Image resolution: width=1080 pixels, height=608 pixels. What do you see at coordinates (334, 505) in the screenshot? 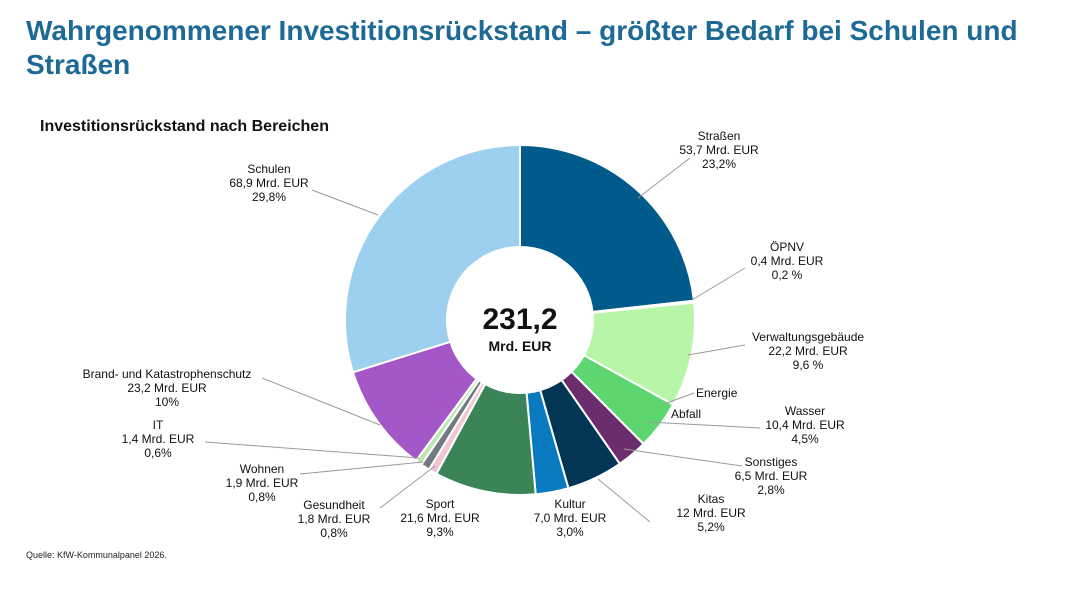
I see `label-gesundheit-name: Gesundheit` at bounding box center [334, 505].